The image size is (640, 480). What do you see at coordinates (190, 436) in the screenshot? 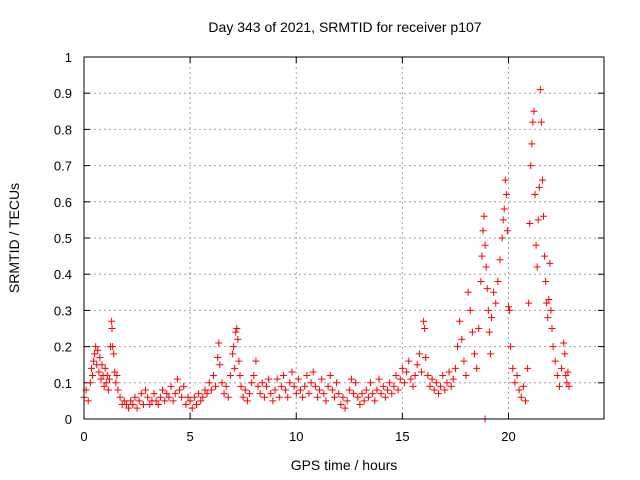
I see `x-tick-label: 5` at bounding box center [190, 436].